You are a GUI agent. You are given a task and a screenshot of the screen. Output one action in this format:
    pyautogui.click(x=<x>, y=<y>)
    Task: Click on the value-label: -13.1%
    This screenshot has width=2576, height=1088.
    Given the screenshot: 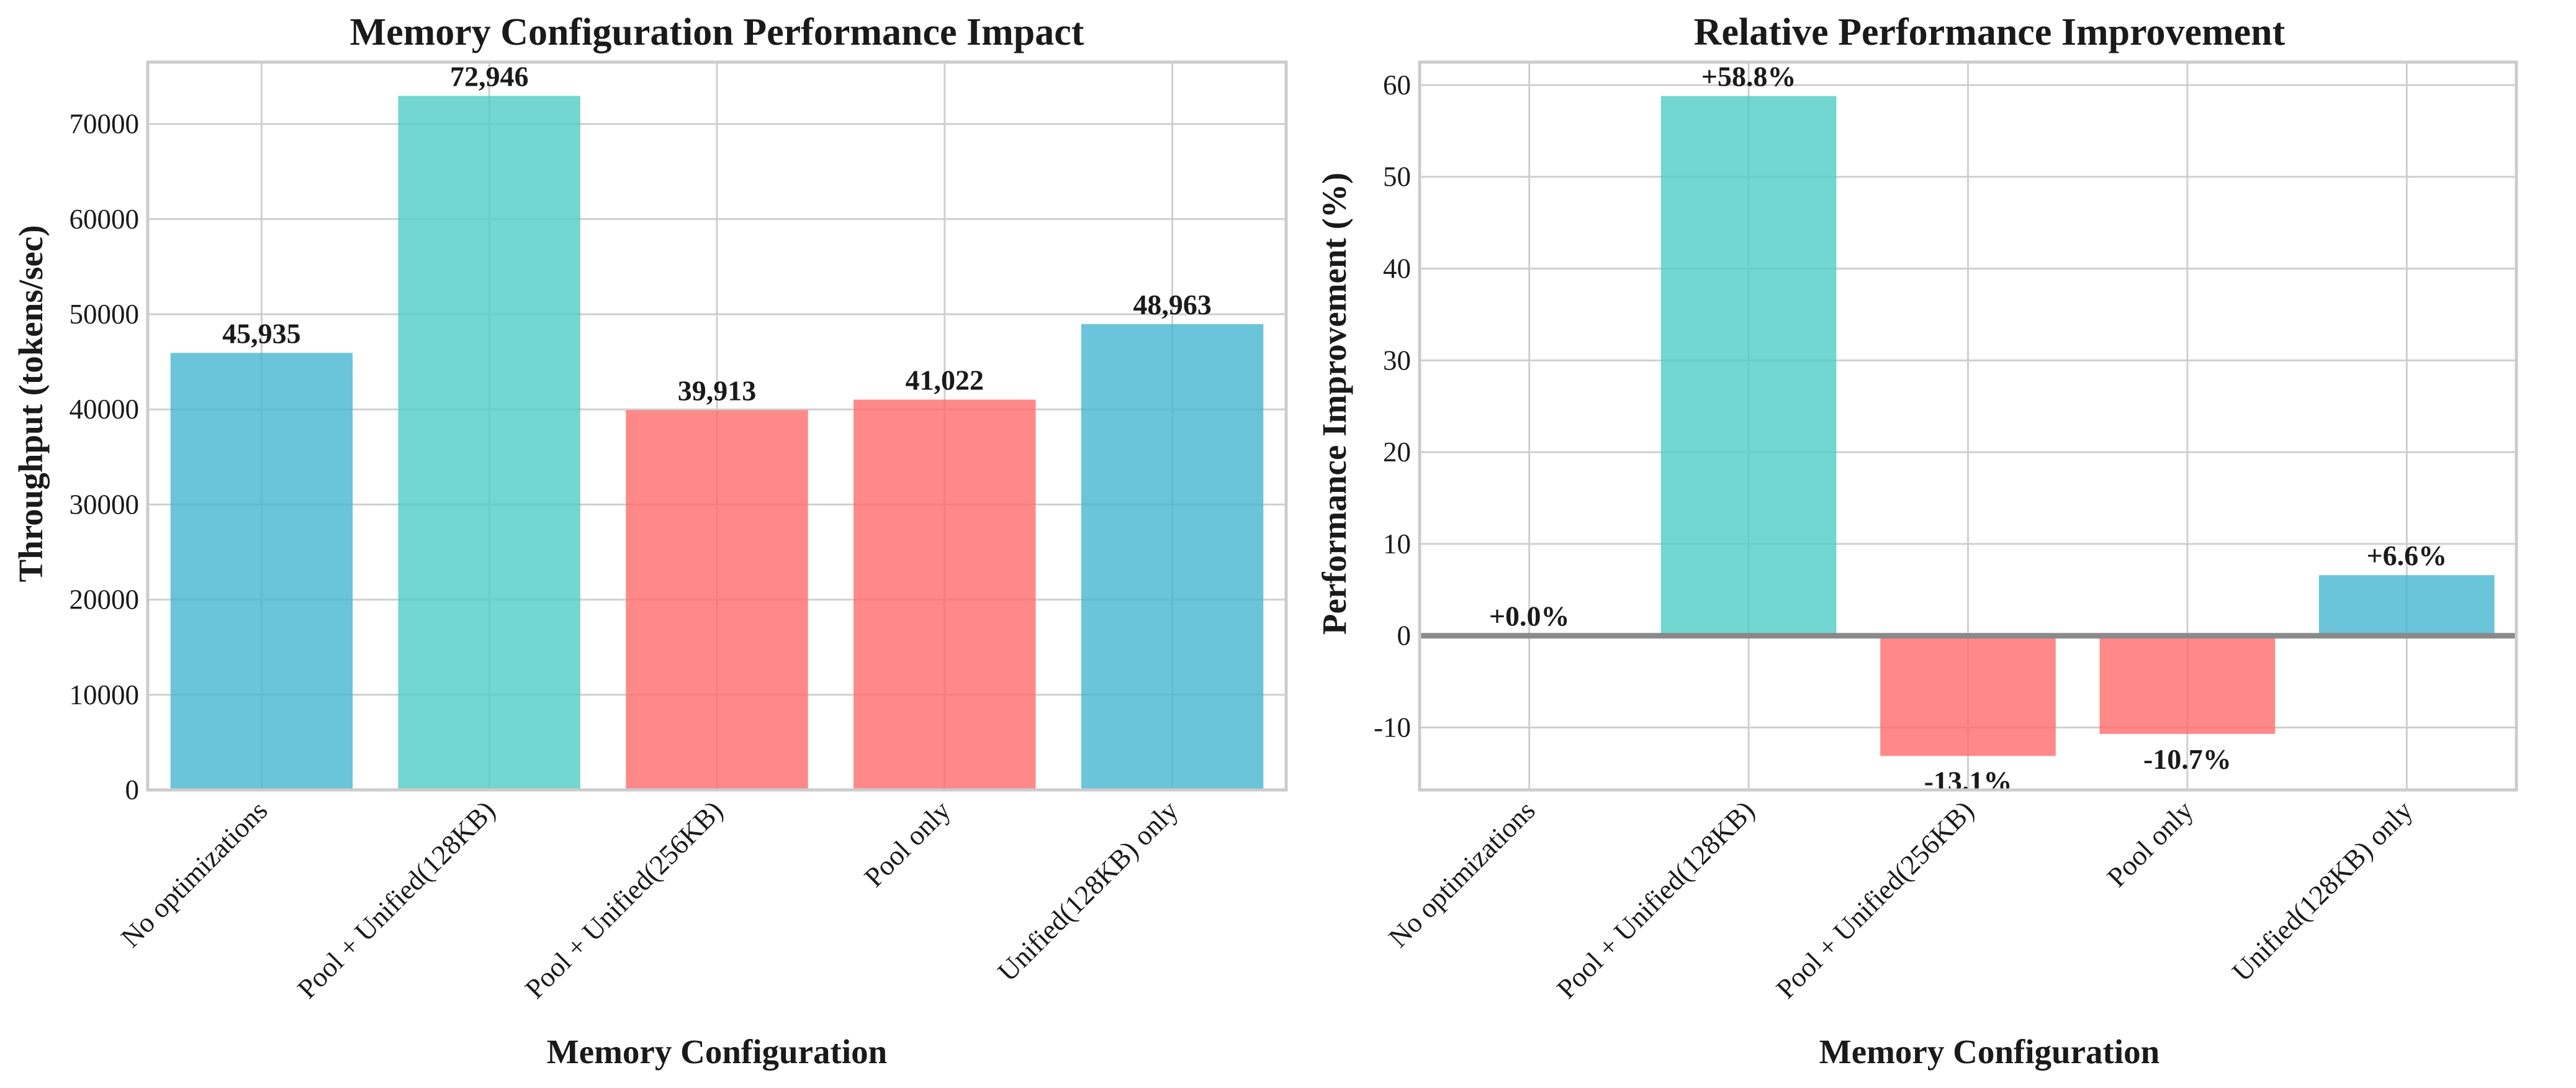 What is the action you would take?
    pyautogui.click(x=1968, y=781)
    